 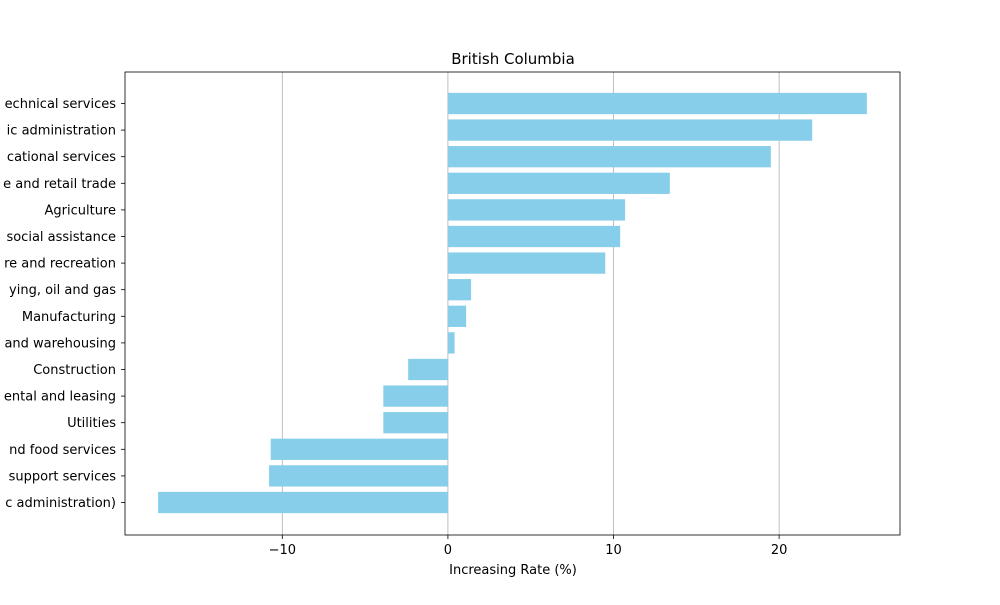 I want to click on category-label: ying, oil and gas, so click(x=62, y=290).